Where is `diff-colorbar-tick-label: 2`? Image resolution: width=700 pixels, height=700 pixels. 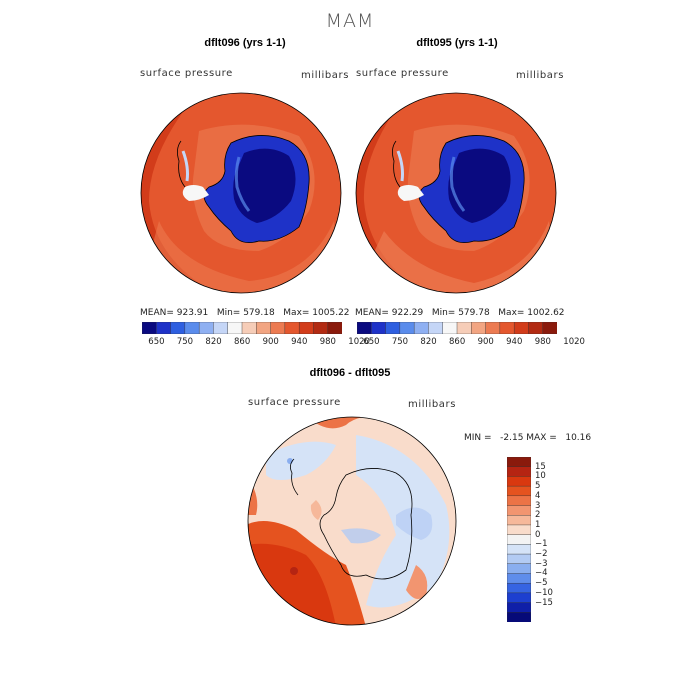
diff-colorbar-tick-label: 2 is located at coordinates (538, 515).